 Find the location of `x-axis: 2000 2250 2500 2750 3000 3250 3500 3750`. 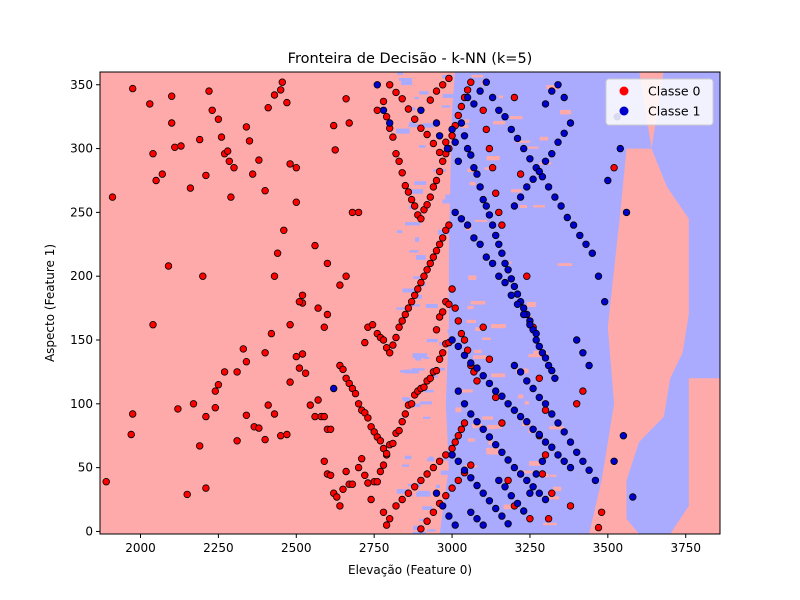

x-axis: 2000 2250 2500 2750 3000 3250 3500 3750 is located at coordinates (413, 544).